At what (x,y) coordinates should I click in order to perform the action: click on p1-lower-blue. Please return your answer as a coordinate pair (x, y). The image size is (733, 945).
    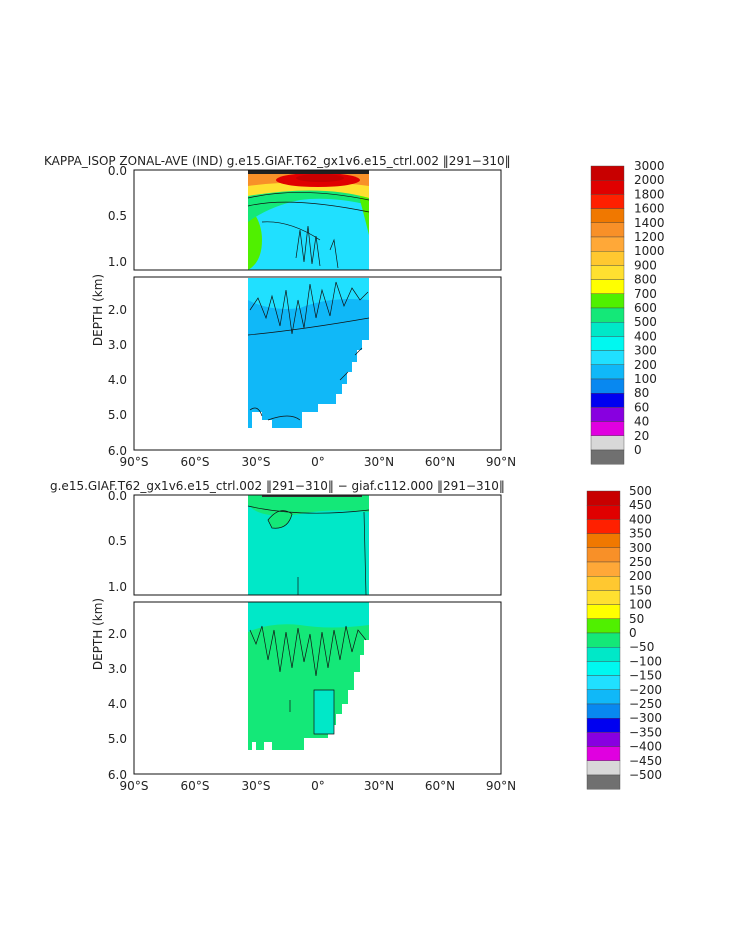
    Looking at the image, I should click on (308, 353).